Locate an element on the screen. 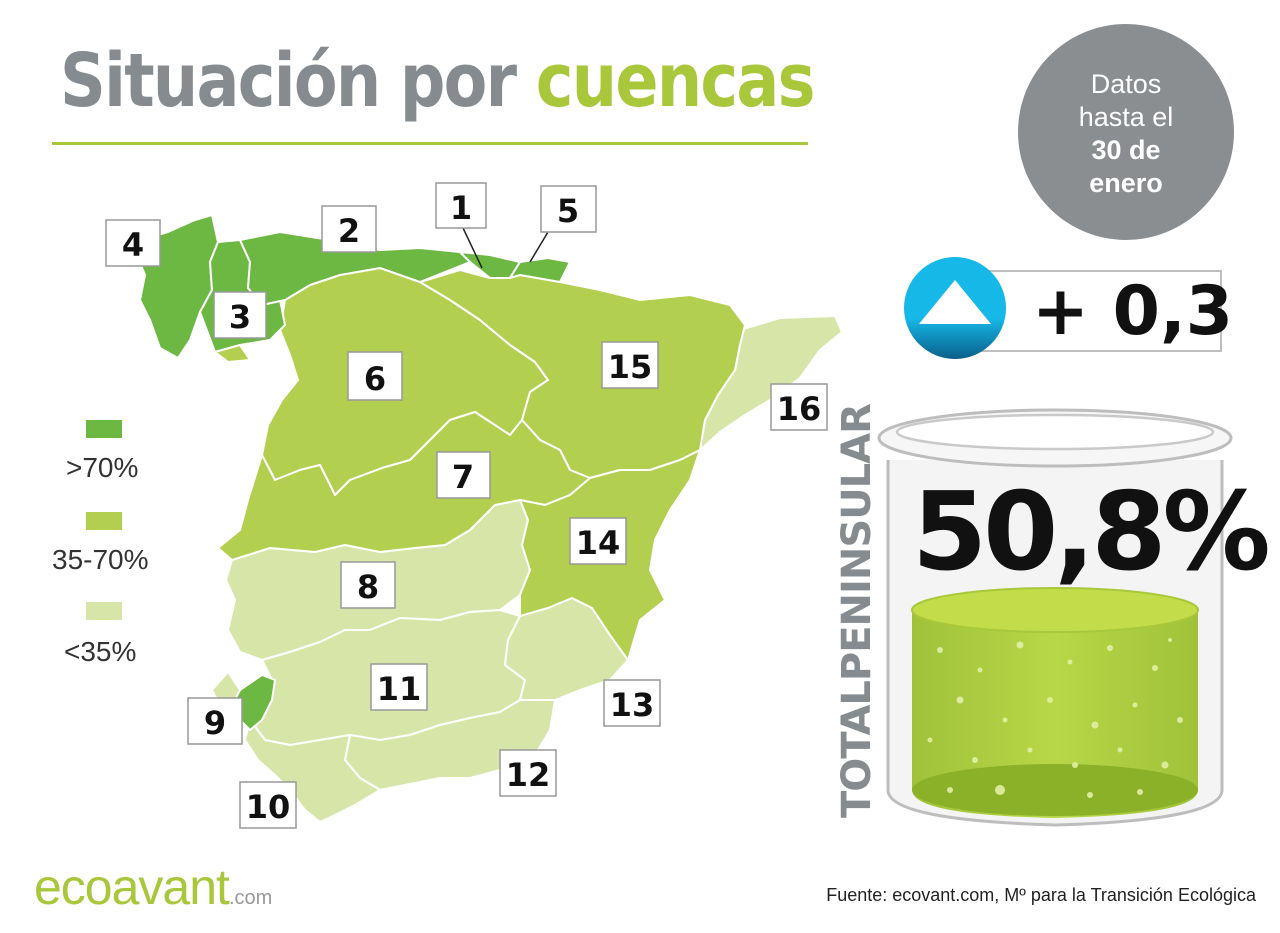  small-south-patch is located at coordinates (232, 353).